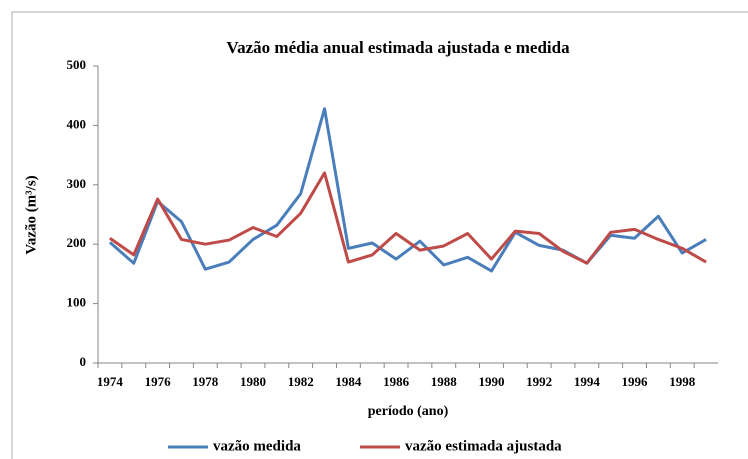 This screenshot has height=459, width=748. What do you see at coordinates (348, 381) in the screenshot?
I see `x-tick-label: 1984` at bounding box center [348, 381].